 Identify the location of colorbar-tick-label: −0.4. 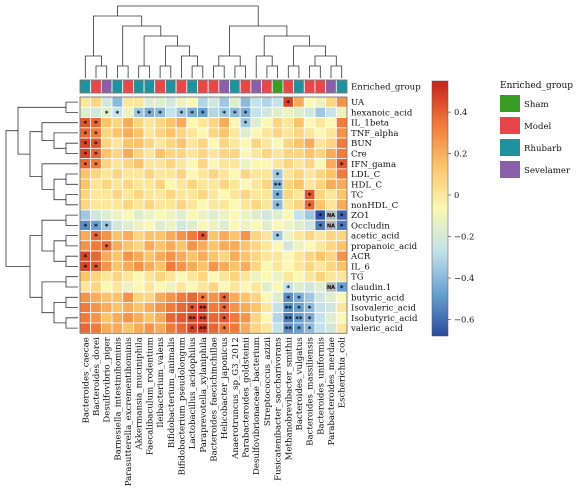
(464, 278).